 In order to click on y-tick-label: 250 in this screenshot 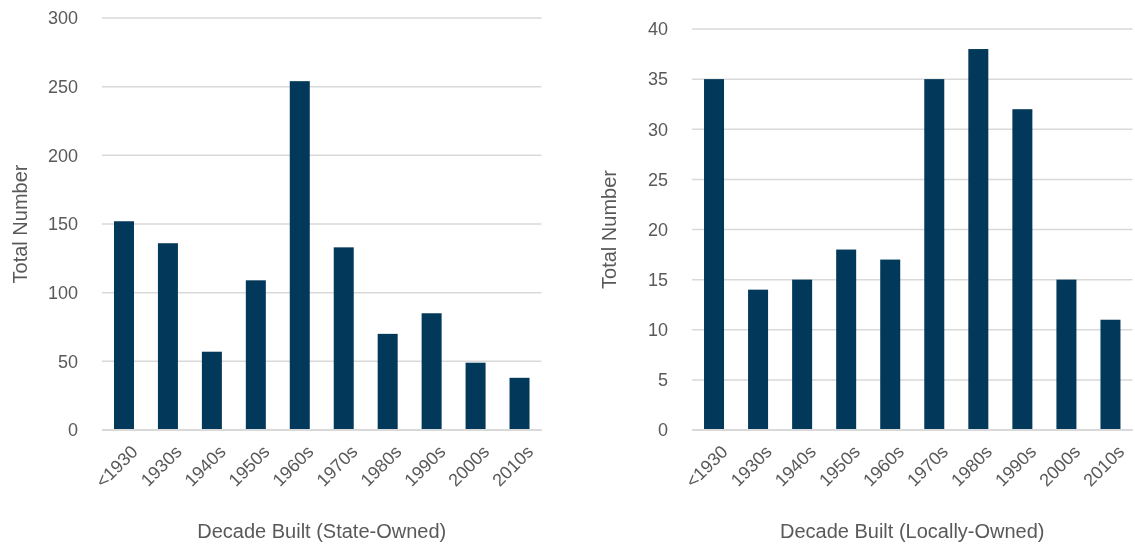, I will do `click(62, 86)`.